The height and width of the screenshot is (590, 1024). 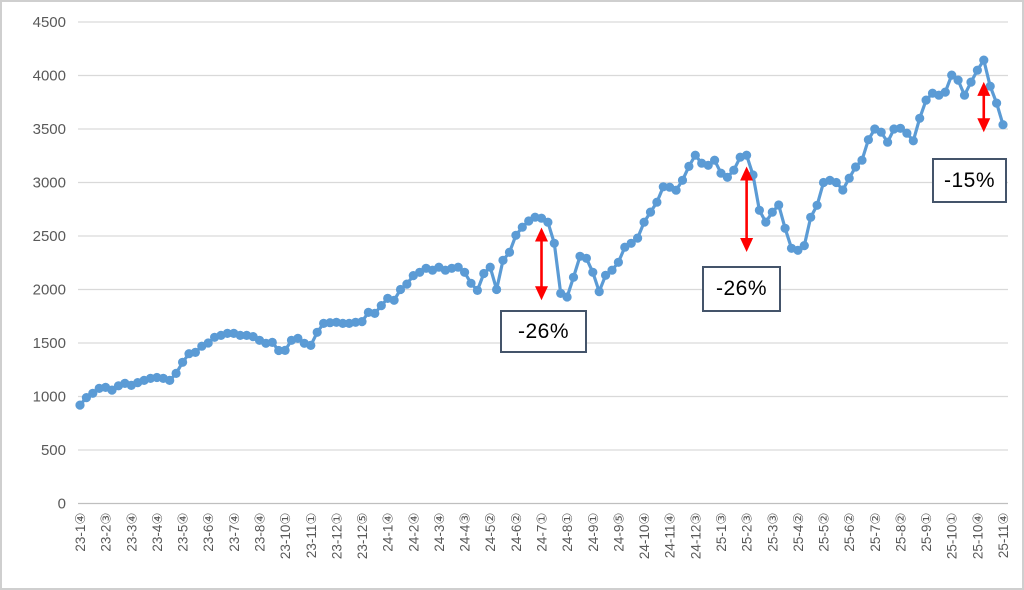 I want to click on x-axis-tick-label: 24-11④, so click(x=670, y=536).